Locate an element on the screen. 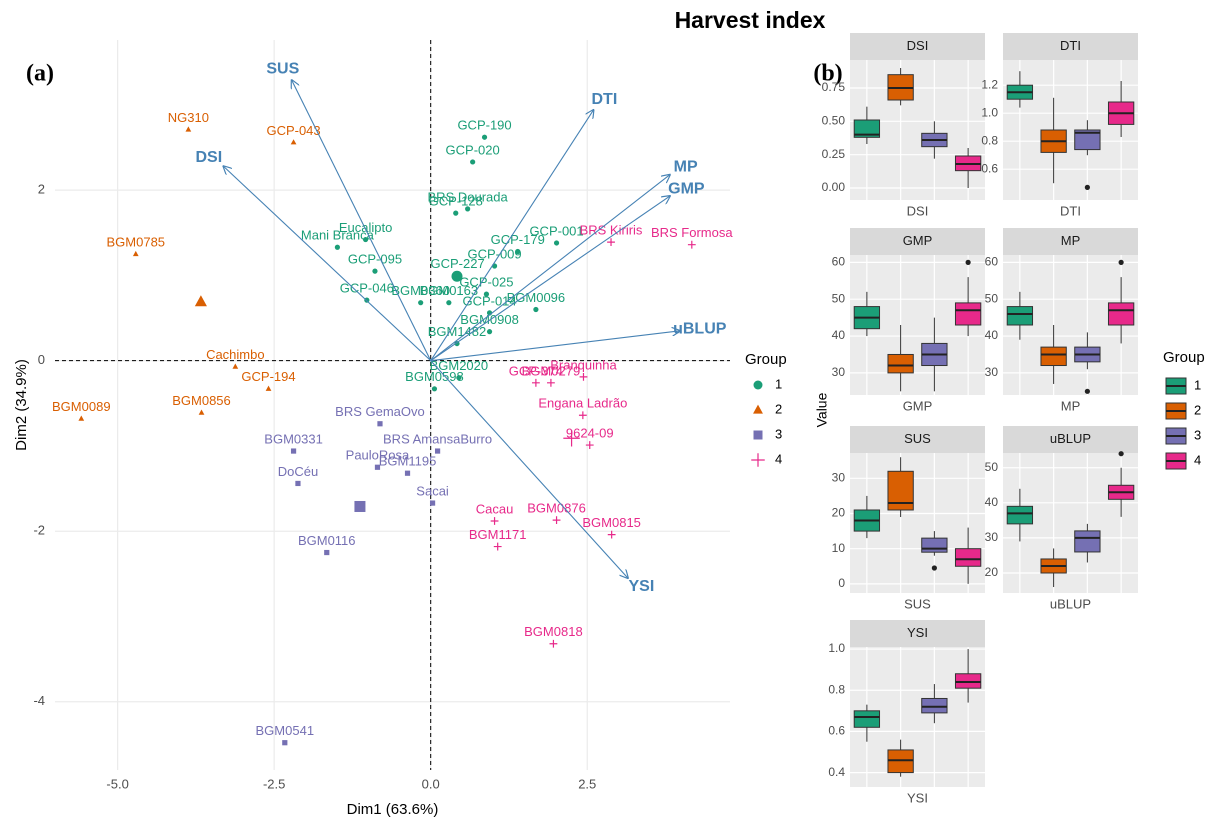  y-tick-label: 40 is located at coordinates (992, 502).